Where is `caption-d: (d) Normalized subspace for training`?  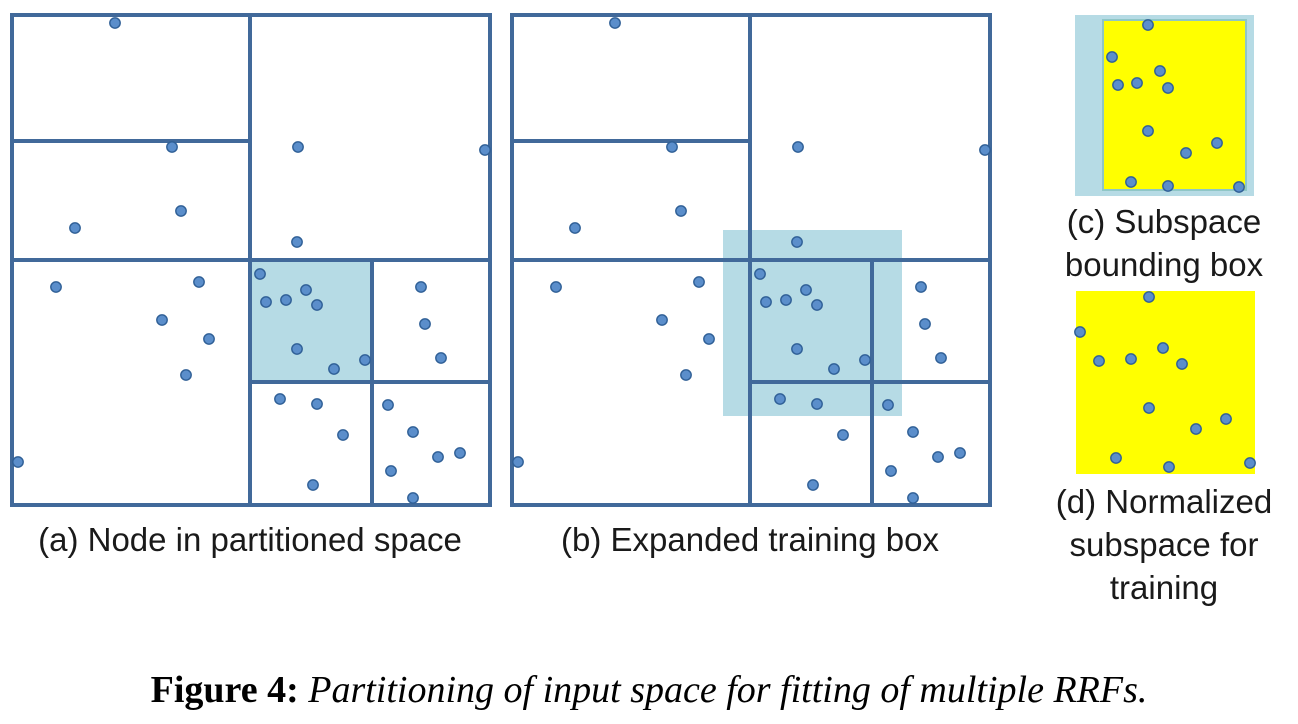 caption-d: (d) Normalized subspace for training is located at coordinates (1164, 544).